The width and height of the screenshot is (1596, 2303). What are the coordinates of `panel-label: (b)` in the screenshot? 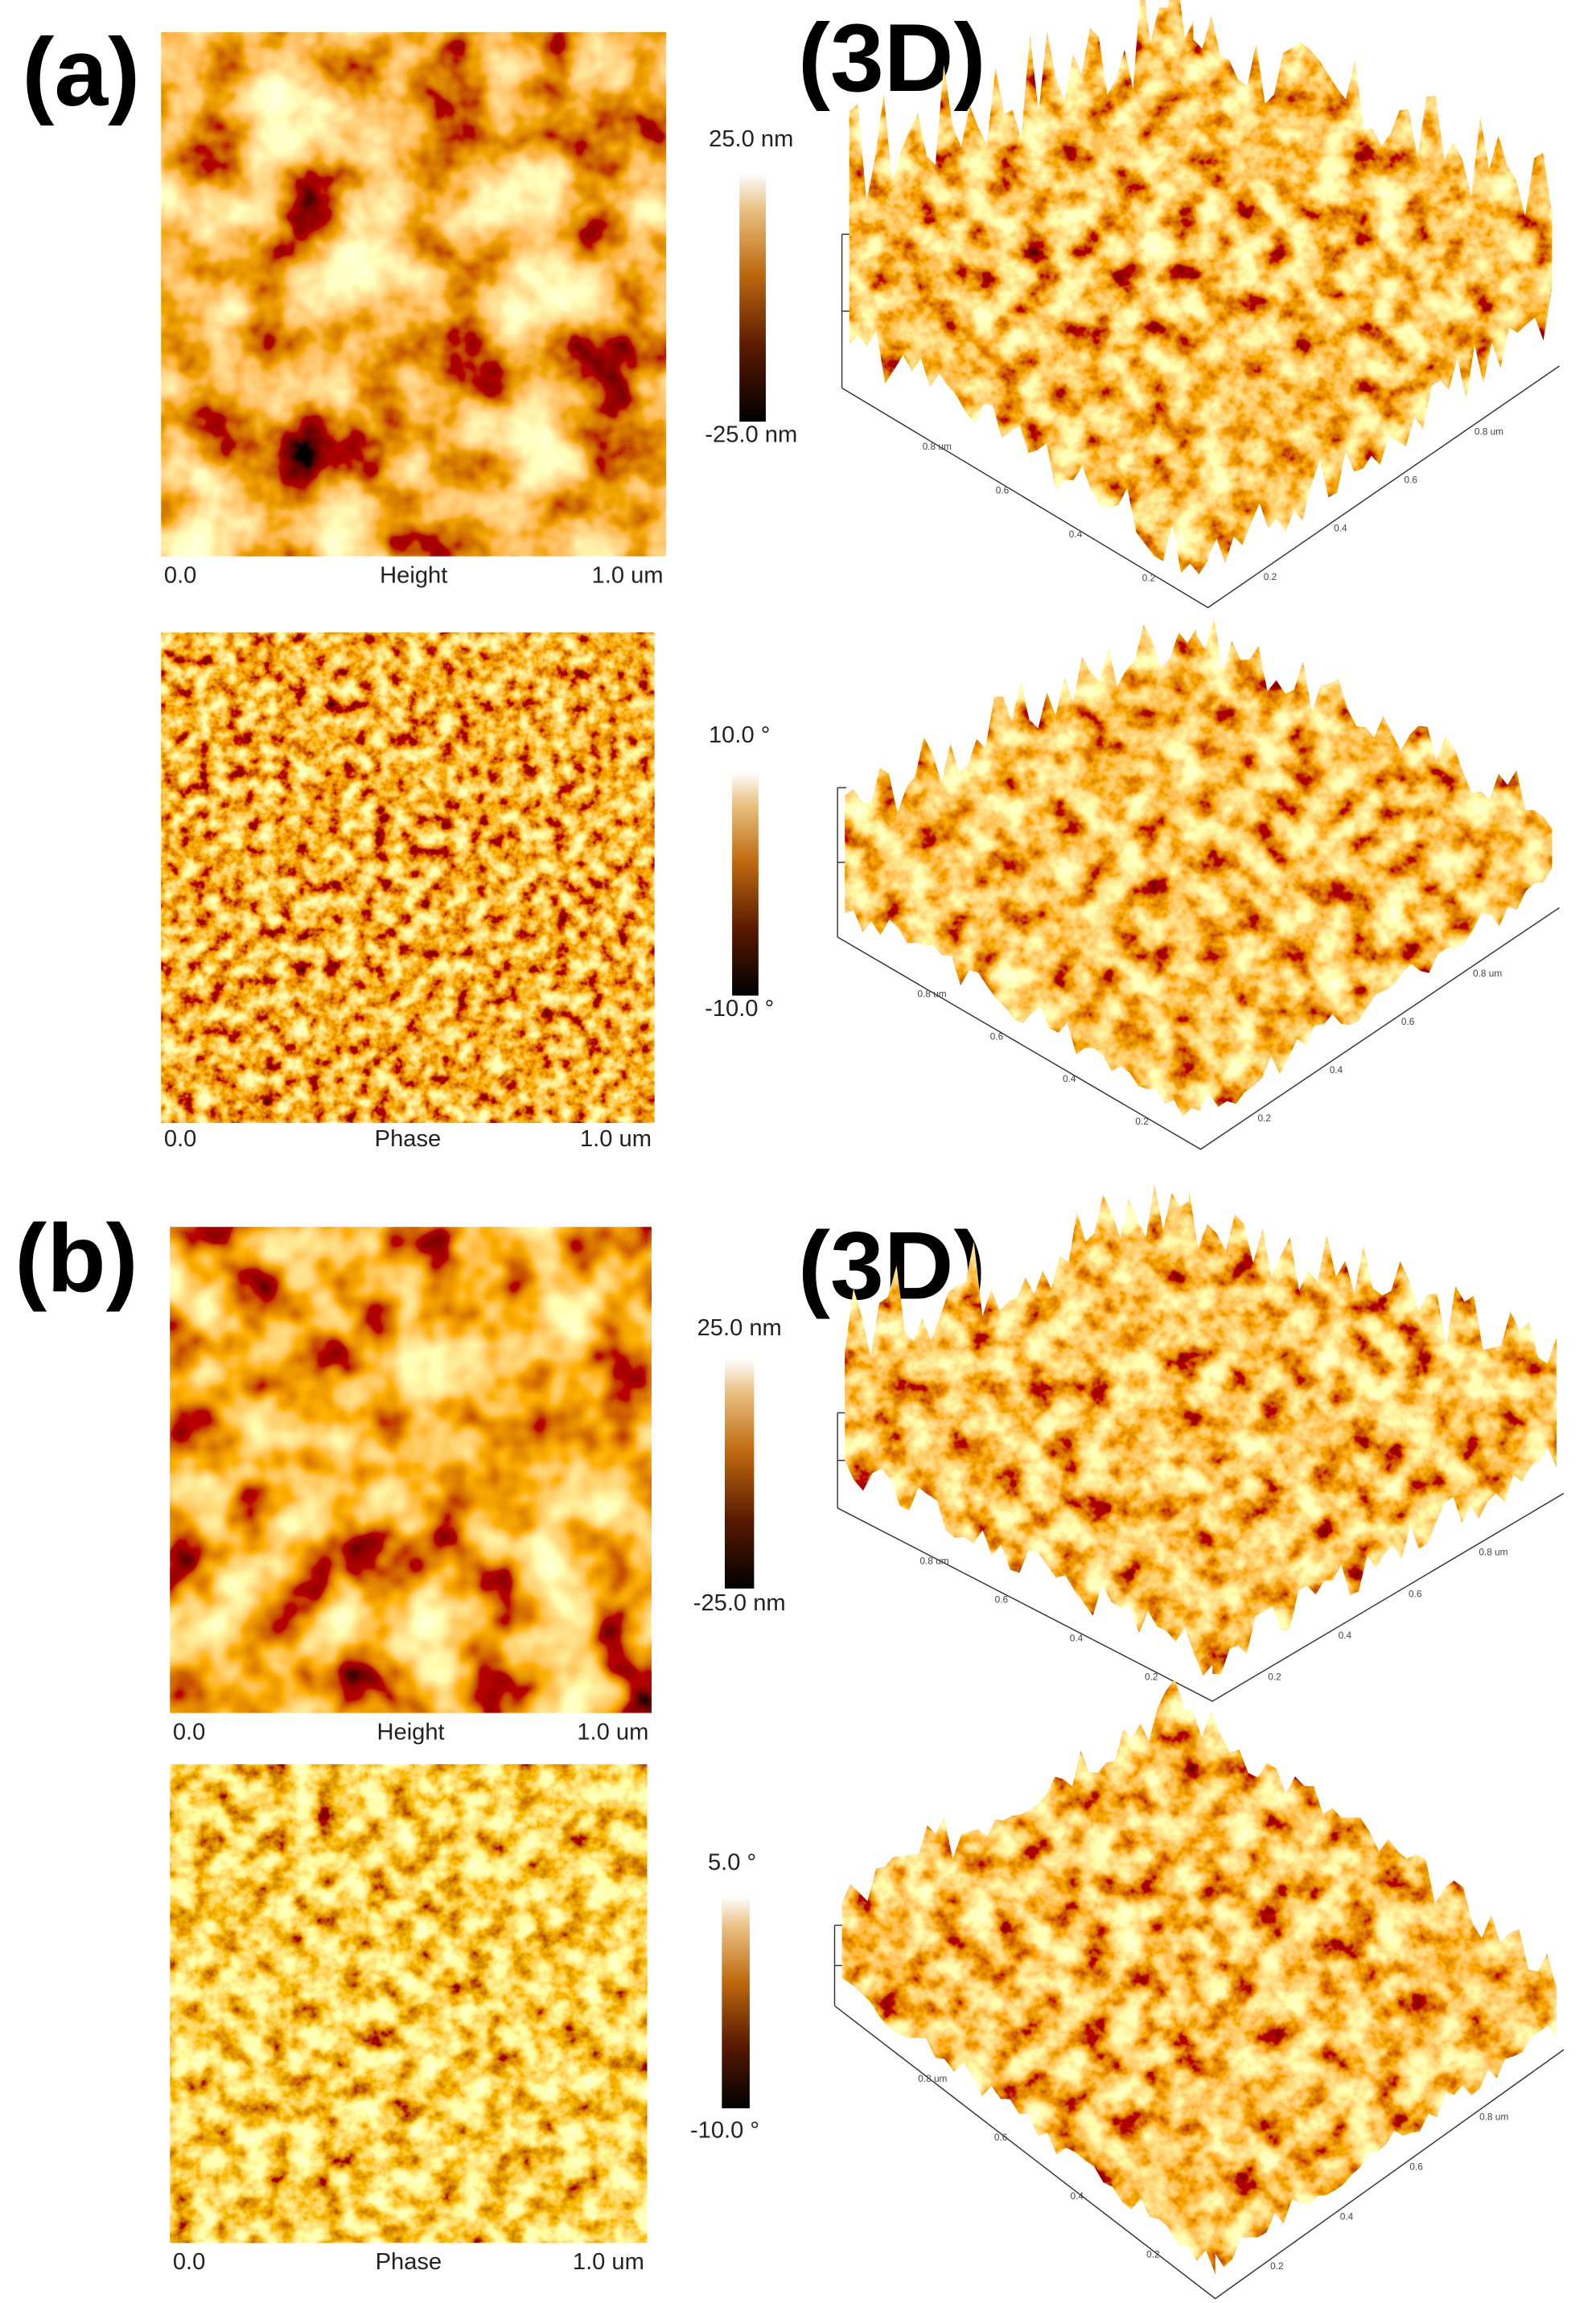 It's located at (76, 1258).